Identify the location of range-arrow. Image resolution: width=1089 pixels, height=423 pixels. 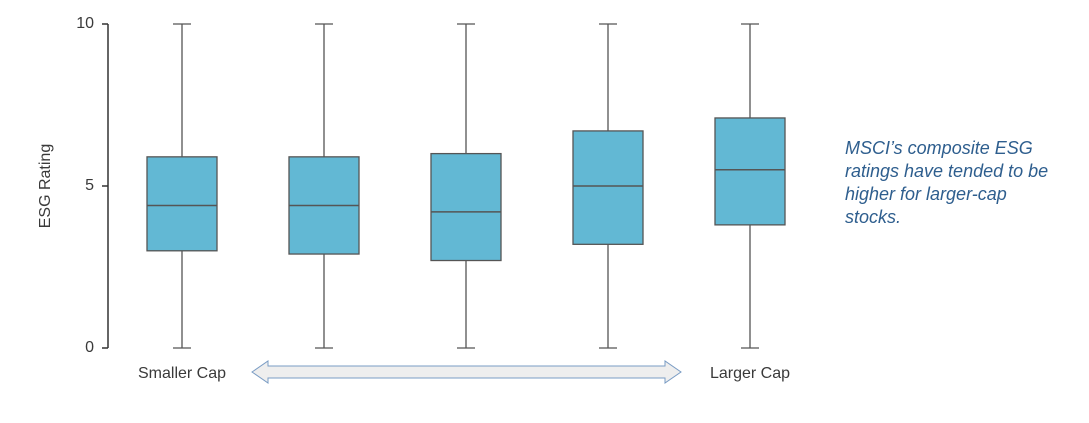
(466, 372).